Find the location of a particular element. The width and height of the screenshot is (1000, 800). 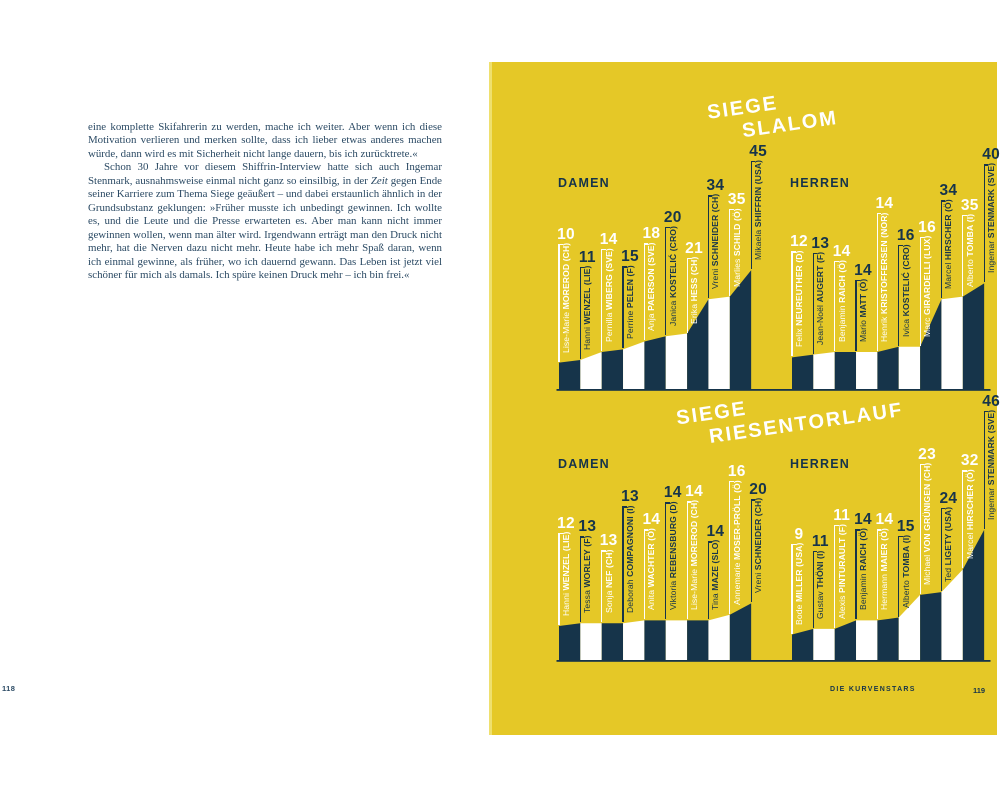

athlete-value: 10 is located at coordinates (566, 234).